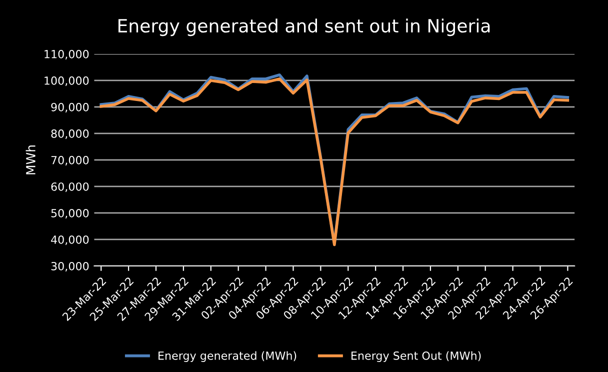  What do you see at coordinates (70, 240) in the screenshot?
I see `y-tick-label: 40,000` at bounding box center [70, 240].